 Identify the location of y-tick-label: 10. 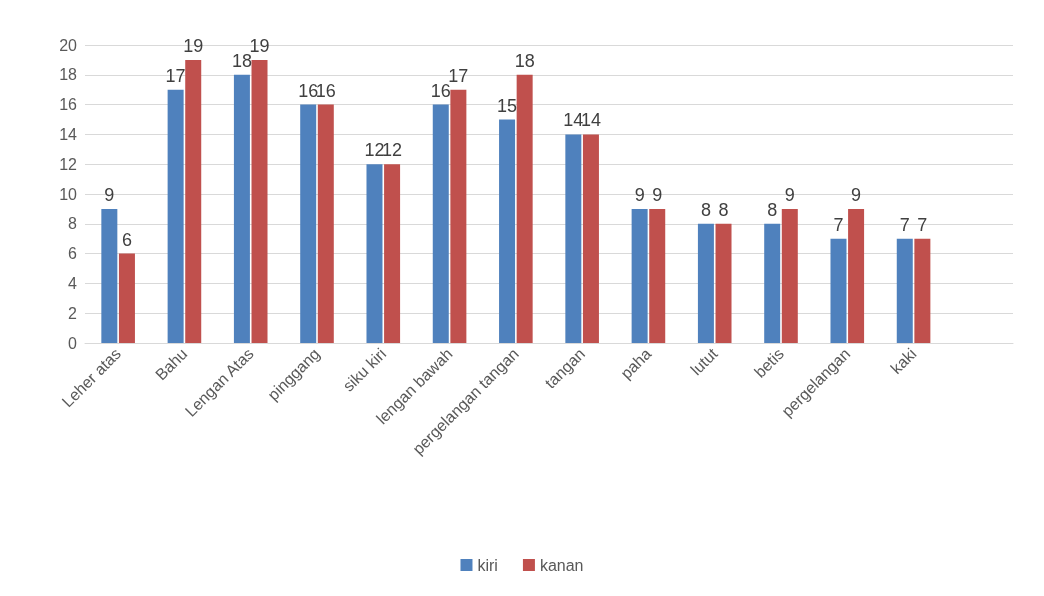
(68, 194).